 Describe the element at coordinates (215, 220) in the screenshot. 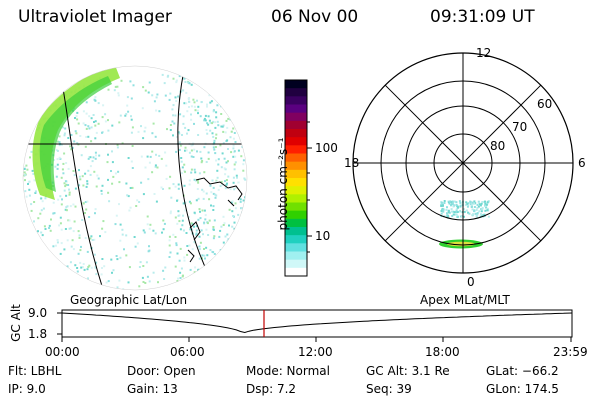

I see `coastline` at that location.